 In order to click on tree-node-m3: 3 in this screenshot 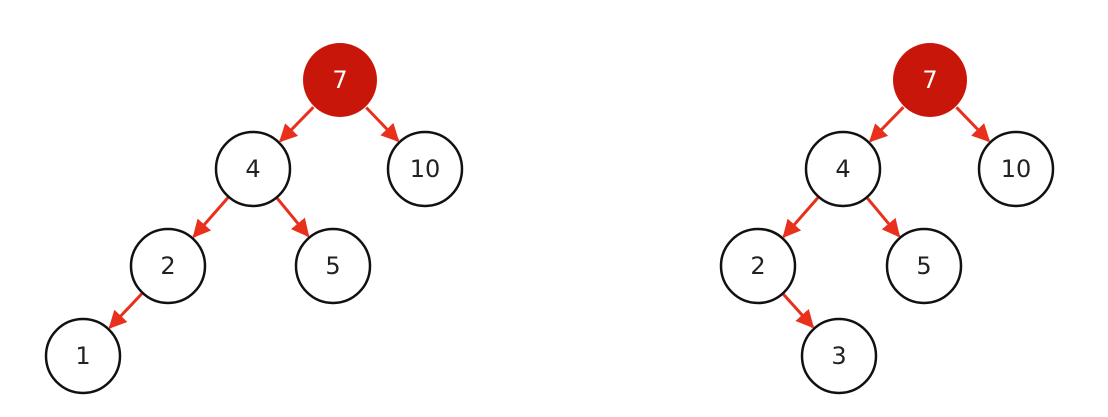, I will do `click(839, 356)`.